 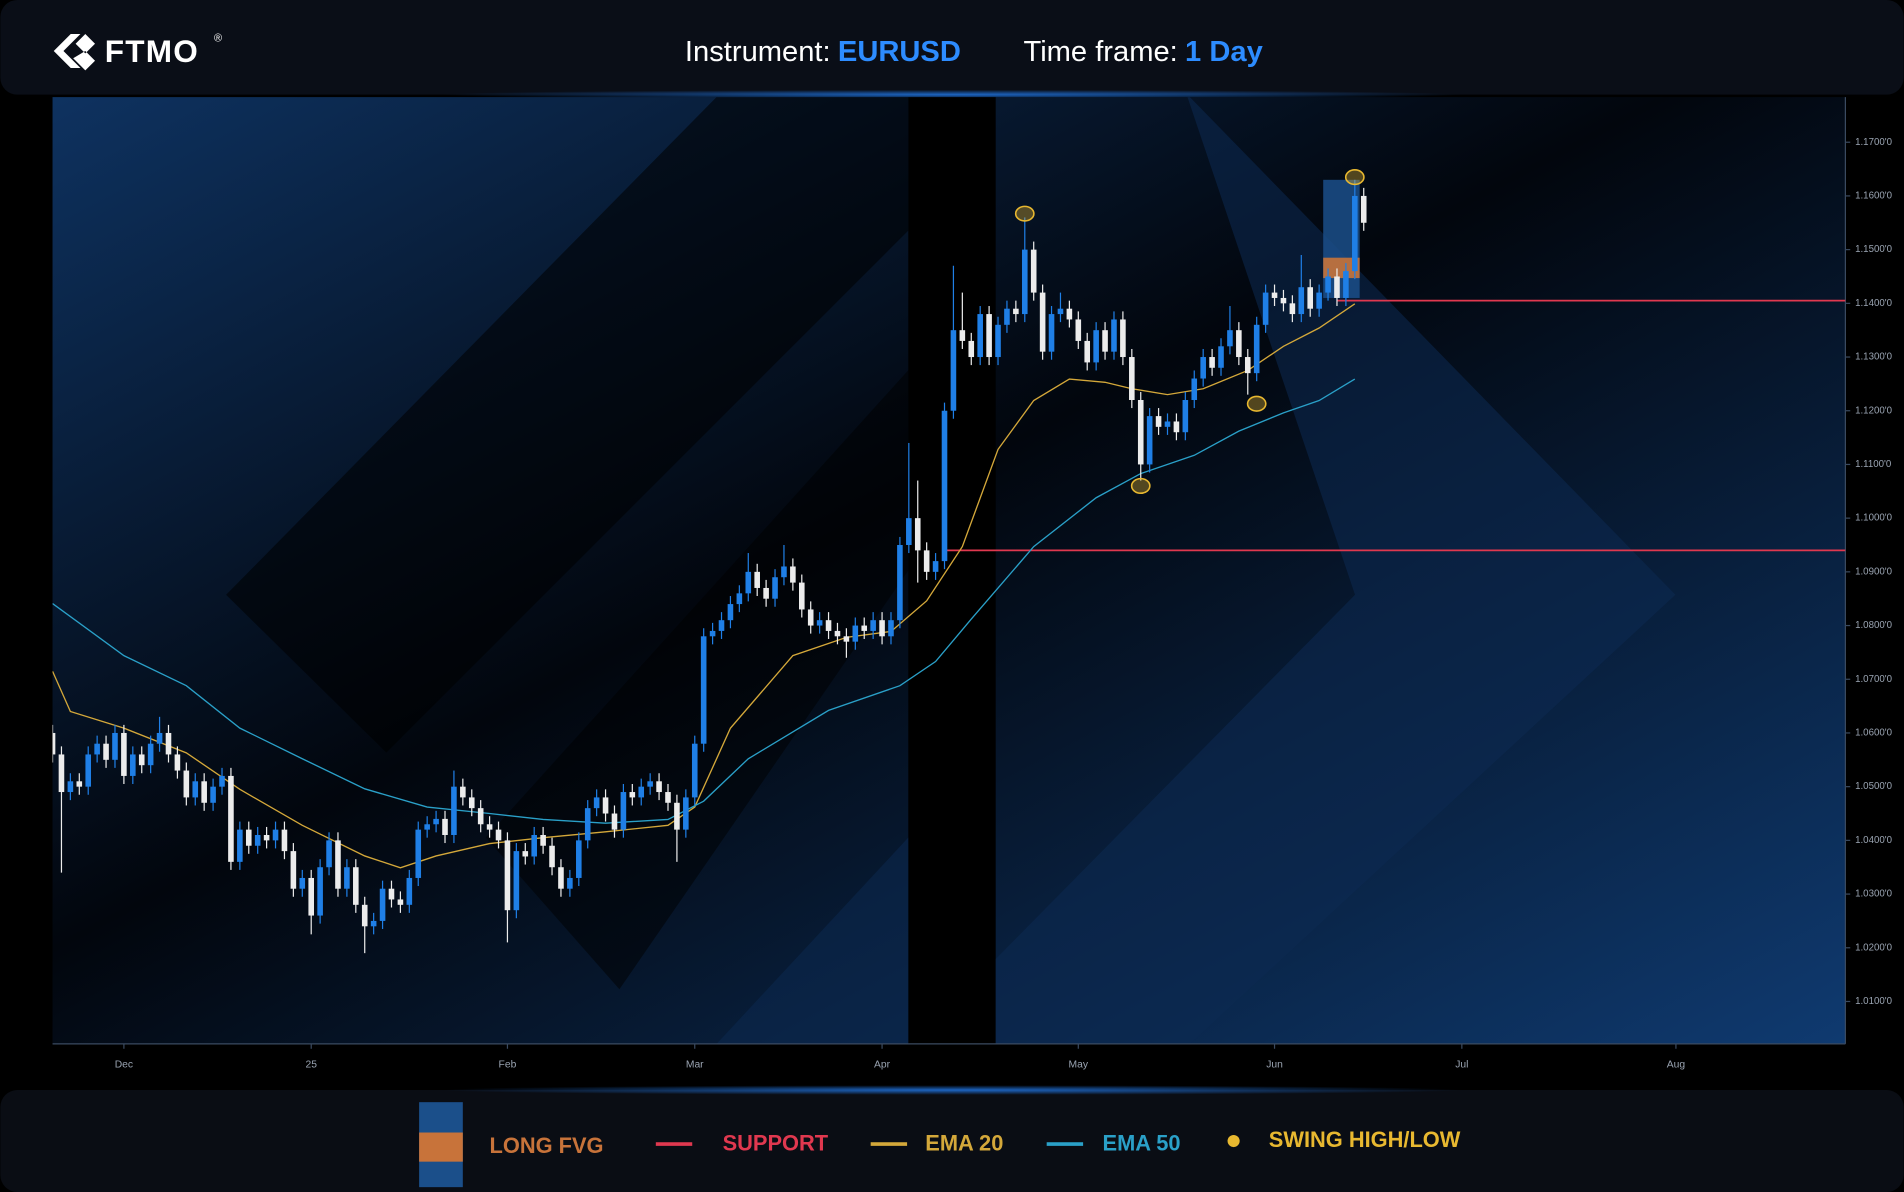 I want to click on y-tick-label: 1.0400'0, so click(x=1874, y=840).